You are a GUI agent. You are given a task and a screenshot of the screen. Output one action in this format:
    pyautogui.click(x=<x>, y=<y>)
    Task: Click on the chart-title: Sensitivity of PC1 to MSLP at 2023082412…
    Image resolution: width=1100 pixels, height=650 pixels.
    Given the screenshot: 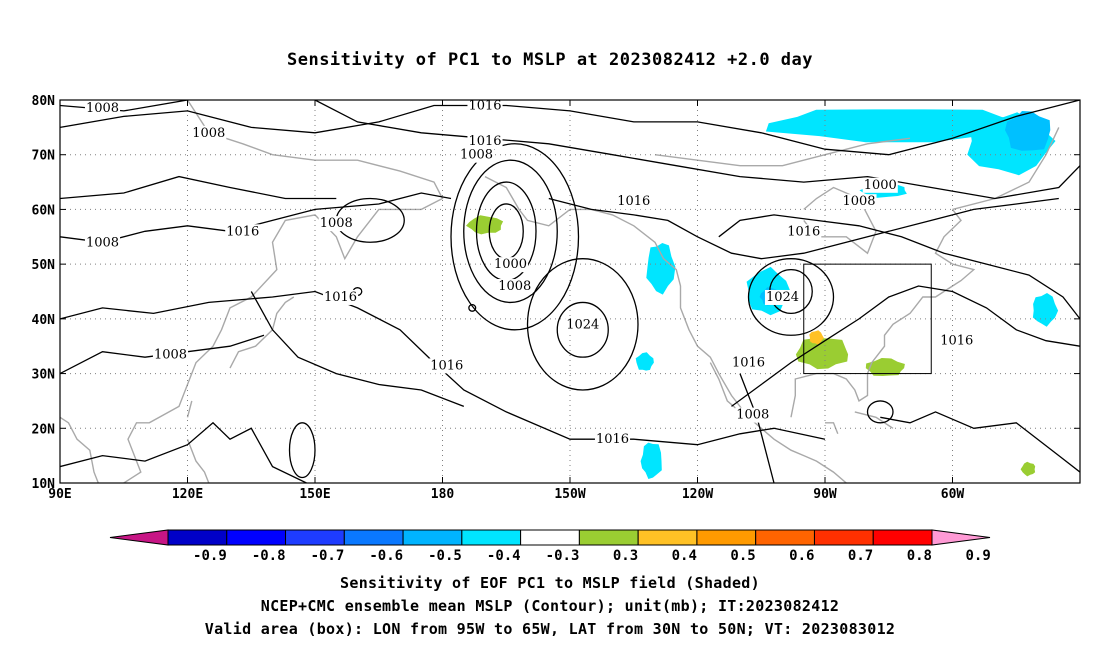 What is the action you would take?
    pyautogui.click(x=549, y=60)
    